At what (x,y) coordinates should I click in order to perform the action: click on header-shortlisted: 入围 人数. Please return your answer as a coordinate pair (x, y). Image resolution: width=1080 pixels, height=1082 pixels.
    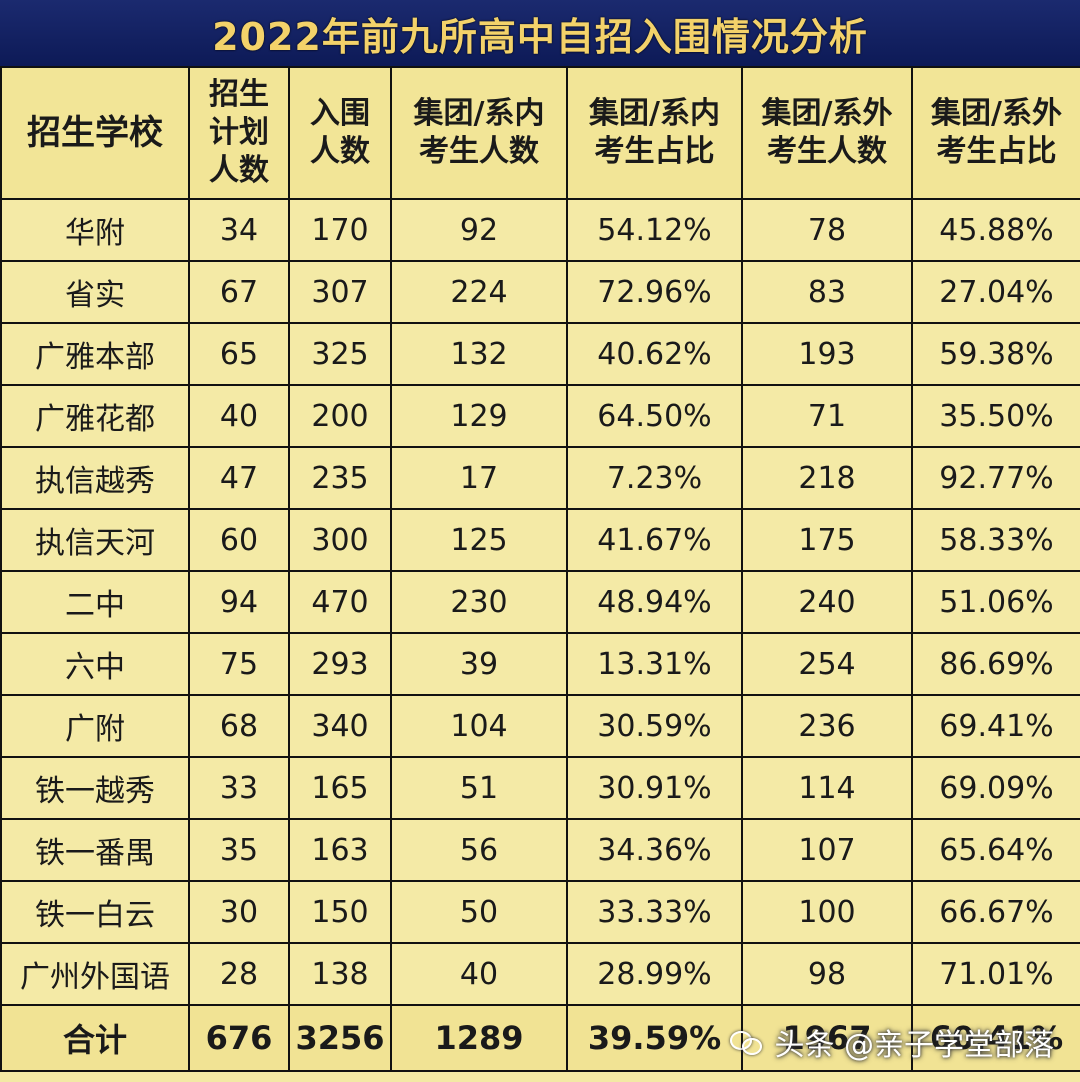
    Looking at the image, I should click on (340, 133).